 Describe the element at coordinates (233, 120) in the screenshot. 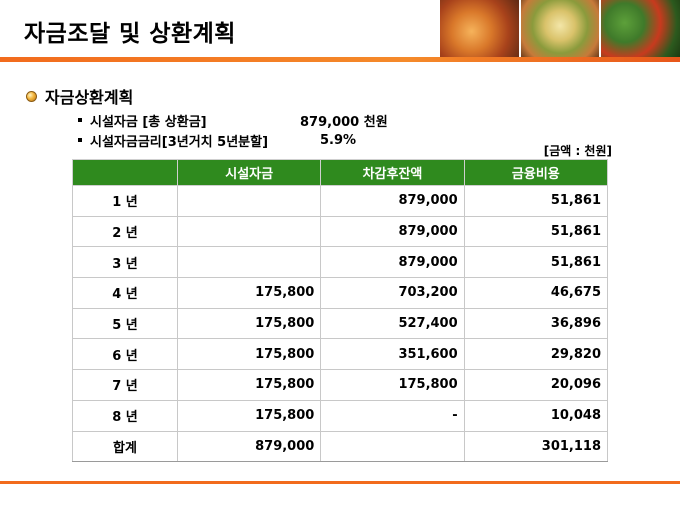

I see `list-item: 시설자금 [총 상환금] 879,000 천원` at that location.